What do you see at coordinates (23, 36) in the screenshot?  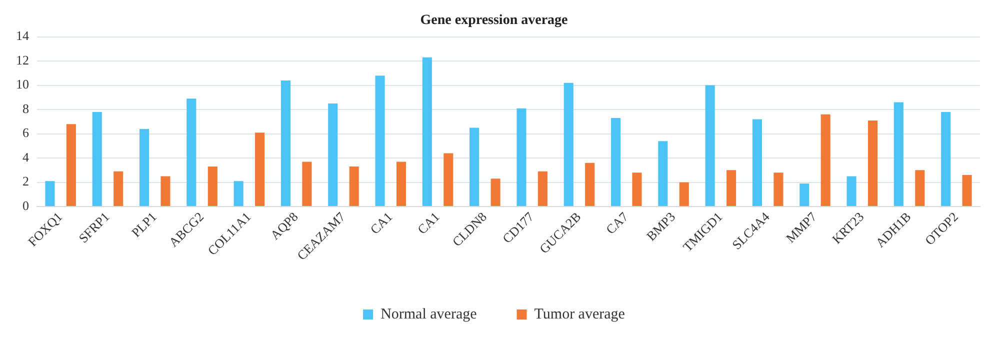 I see `y-tick-label: 14` at bounding box center [23, 36].